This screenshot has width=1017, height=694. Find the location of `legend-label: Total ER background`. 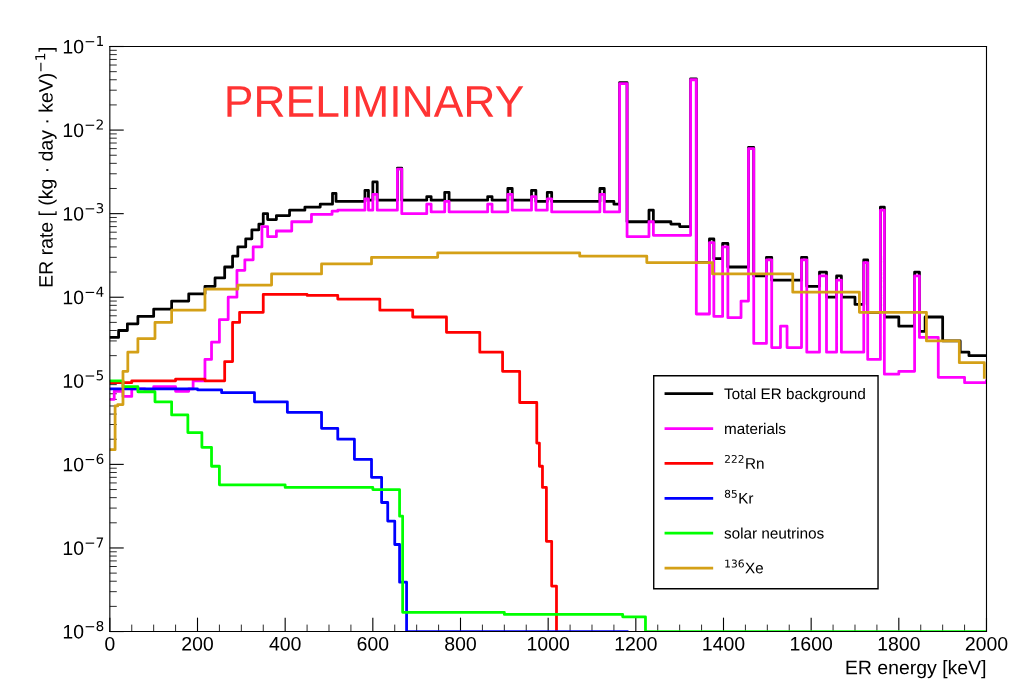

legend-label: Total ER background is located at coordinates (794, 395).